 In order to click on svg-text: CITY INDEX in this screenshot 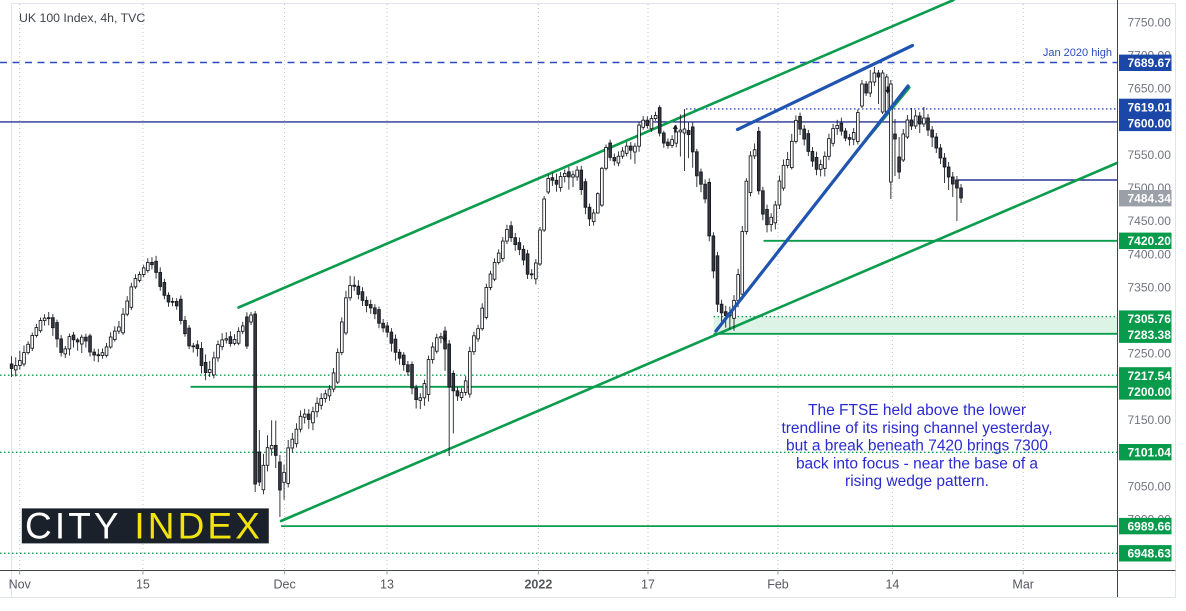, I will do `click(144, 526)`.